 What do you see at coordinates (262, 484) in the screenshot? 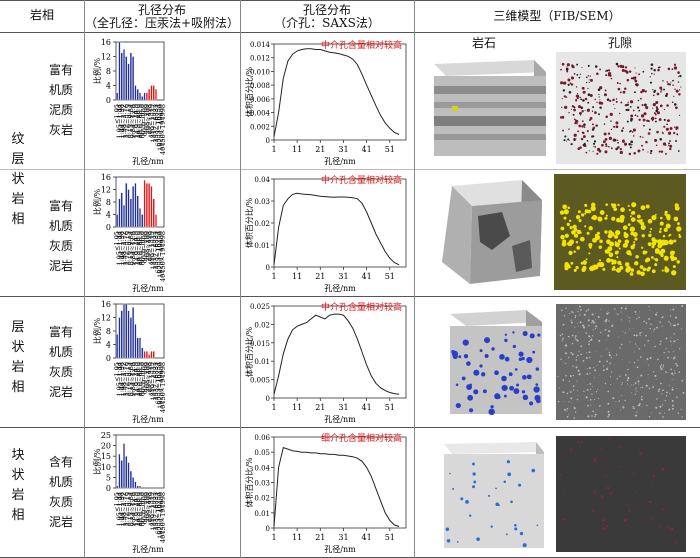
I see `y-tick-label: 0.03` at bounding box center [262, 484].